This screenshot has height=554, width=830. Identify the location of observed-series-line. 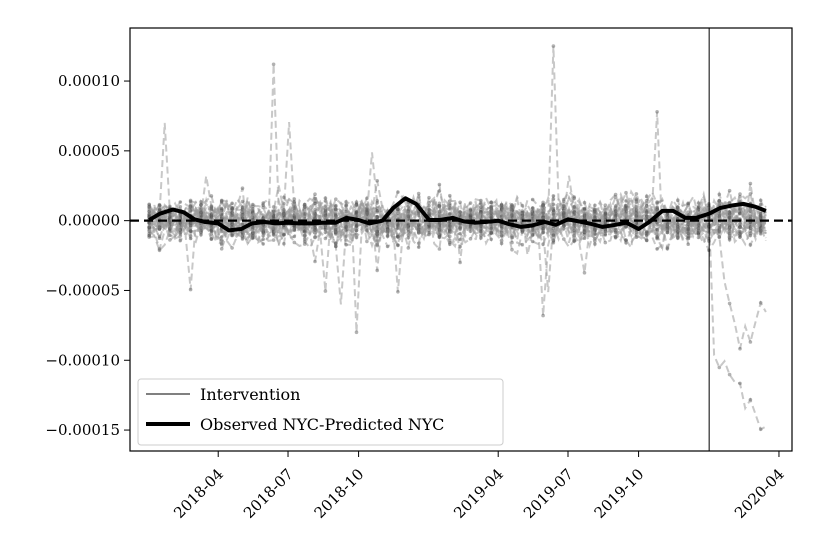
(457, 214).